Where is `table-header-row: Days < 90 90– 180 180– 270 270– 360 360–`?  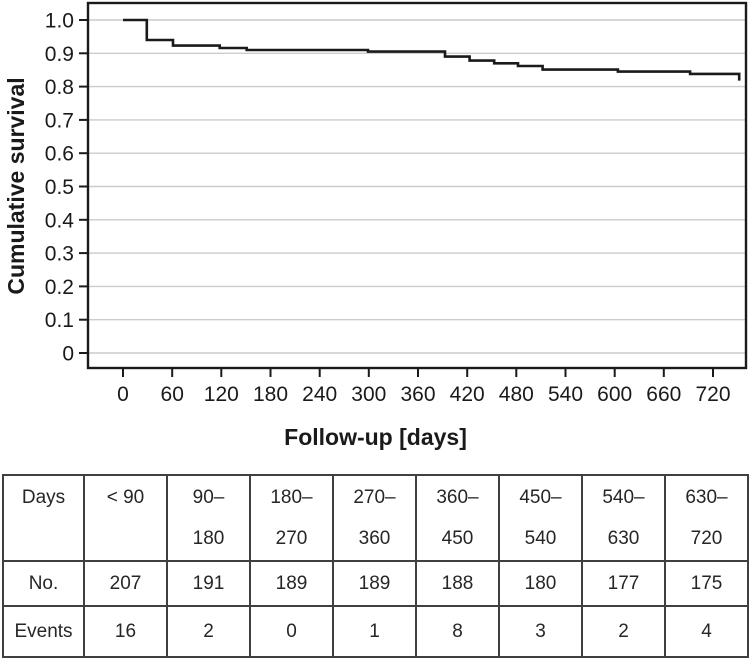
table-header-row: Days < 90 90– 180 180– 270 270– 360 360– is located at coordinates (375, 518).